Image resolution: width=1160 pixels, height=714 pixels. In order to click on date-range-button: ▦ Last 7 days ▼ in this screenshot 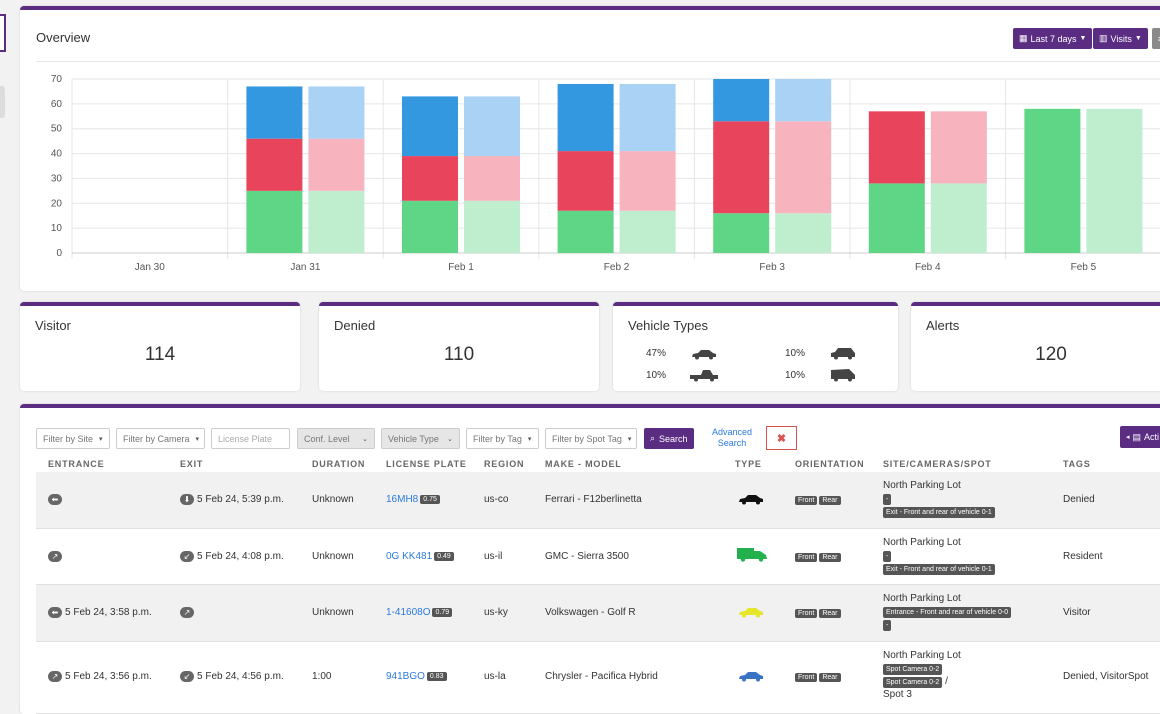, I will do `click(1053, 38)`.